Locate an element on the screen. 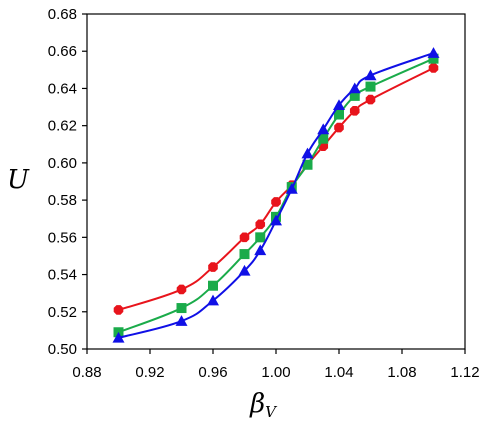  y-tick-label: 0.54 is located at coordinates (62, 275).